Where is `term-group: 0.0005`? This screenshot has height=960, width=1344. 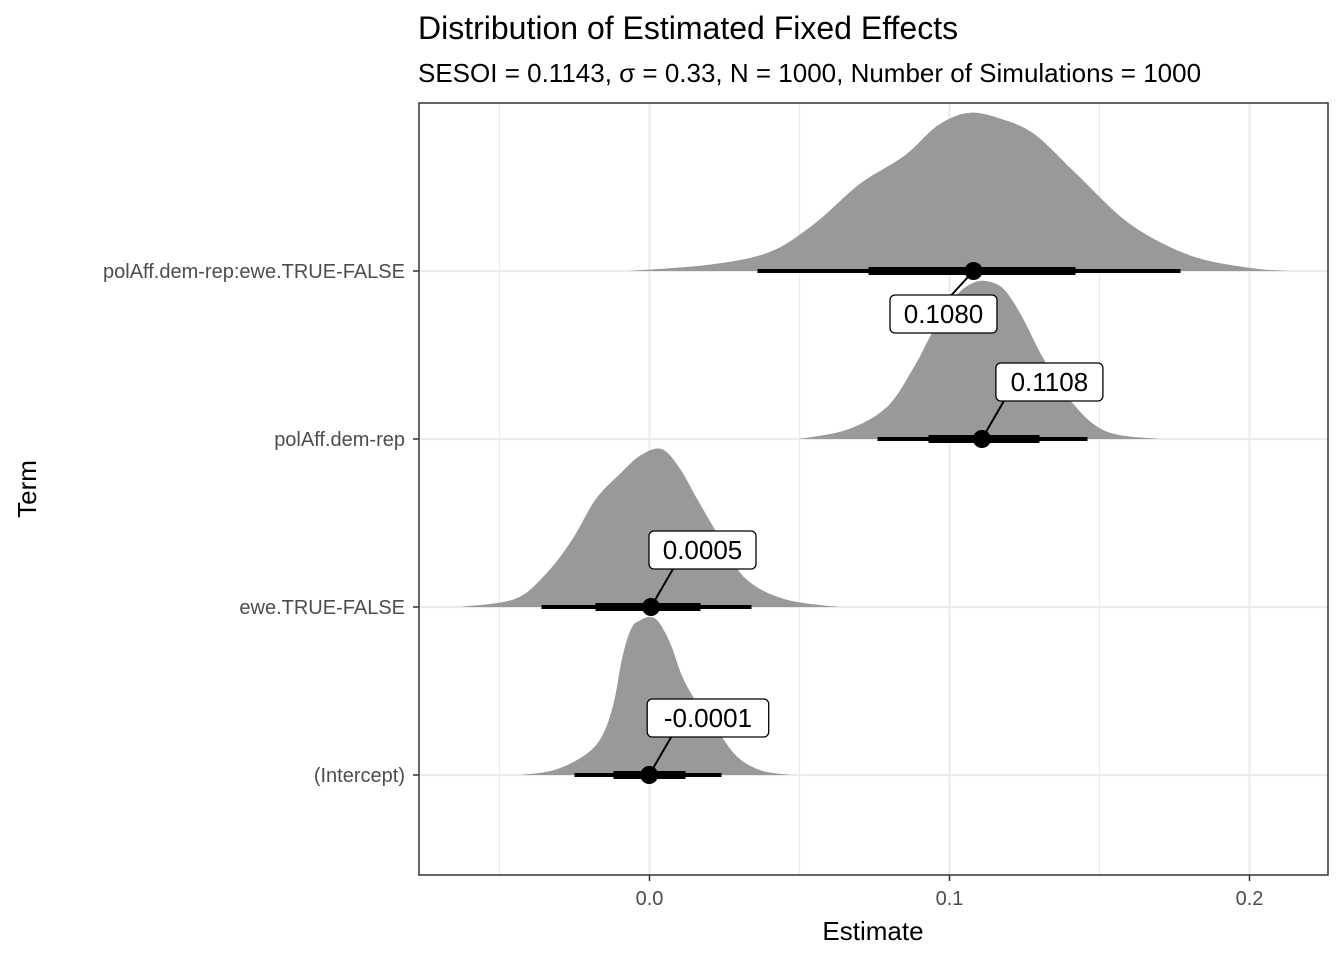 term-group: 0.0005 is located at coordinates (649, 532).